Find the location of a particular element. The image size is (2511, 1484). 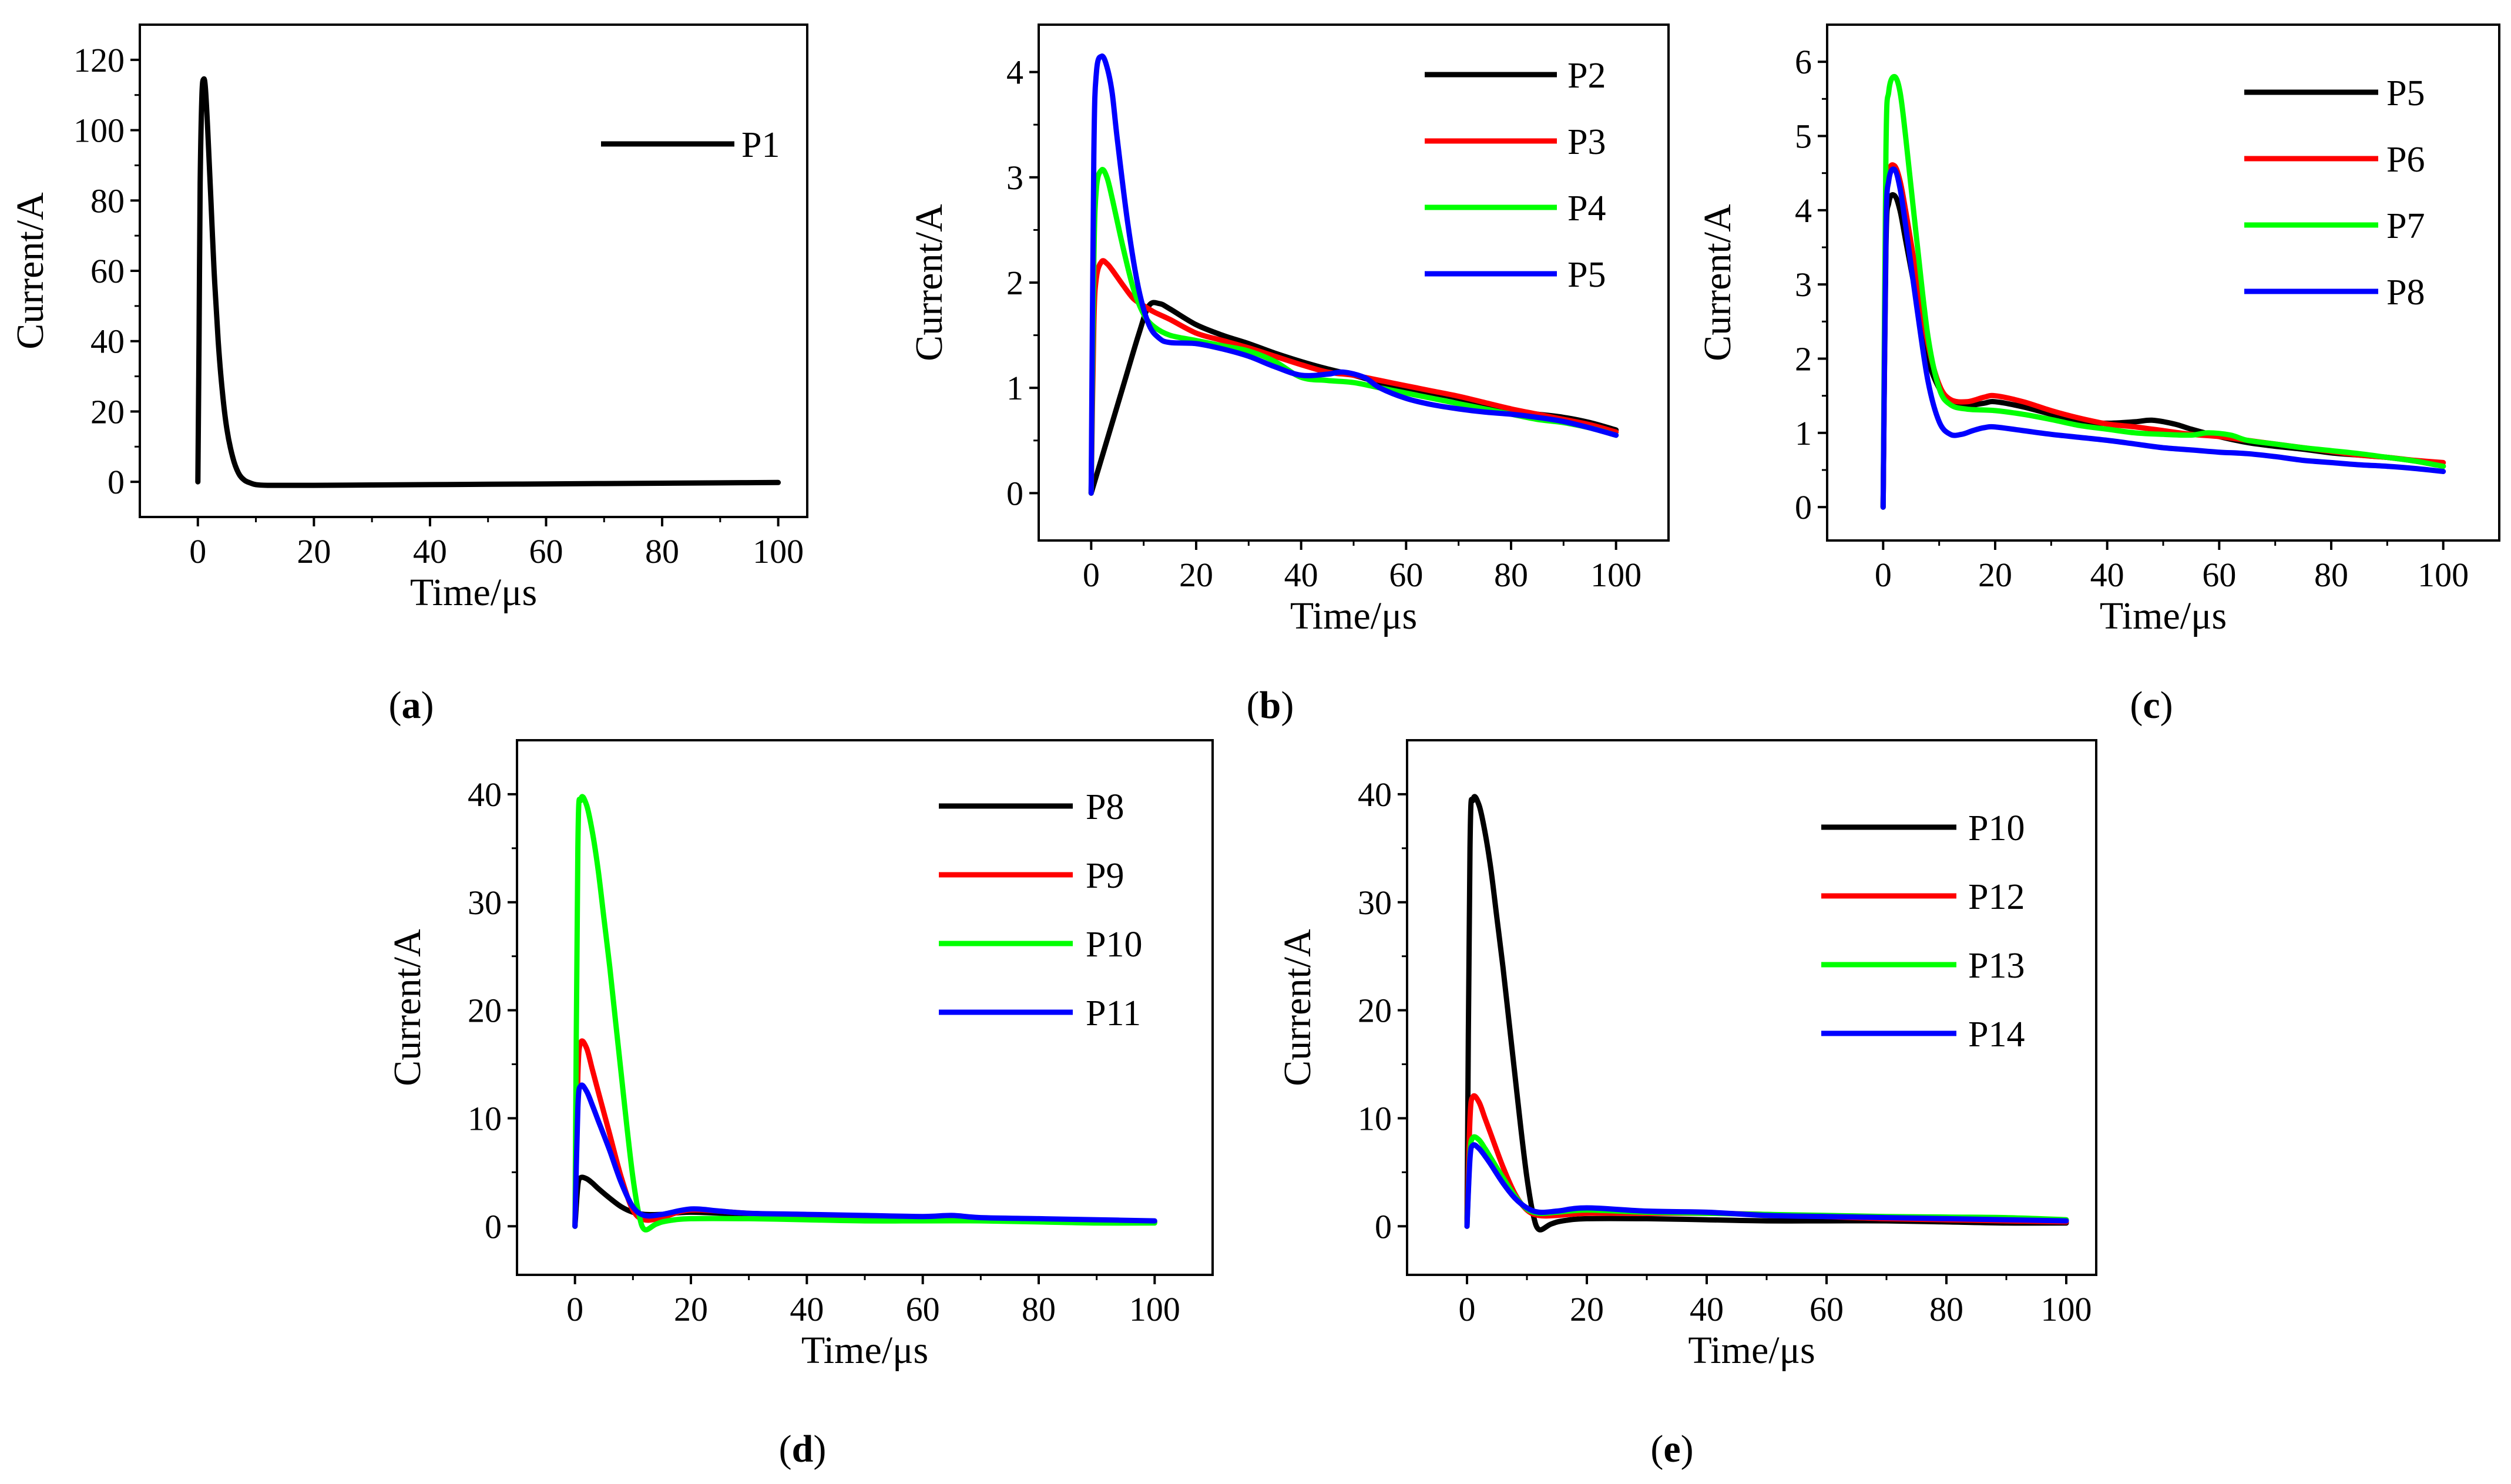

legend-label-p12: P12 is located at coordinates (1996, 897).